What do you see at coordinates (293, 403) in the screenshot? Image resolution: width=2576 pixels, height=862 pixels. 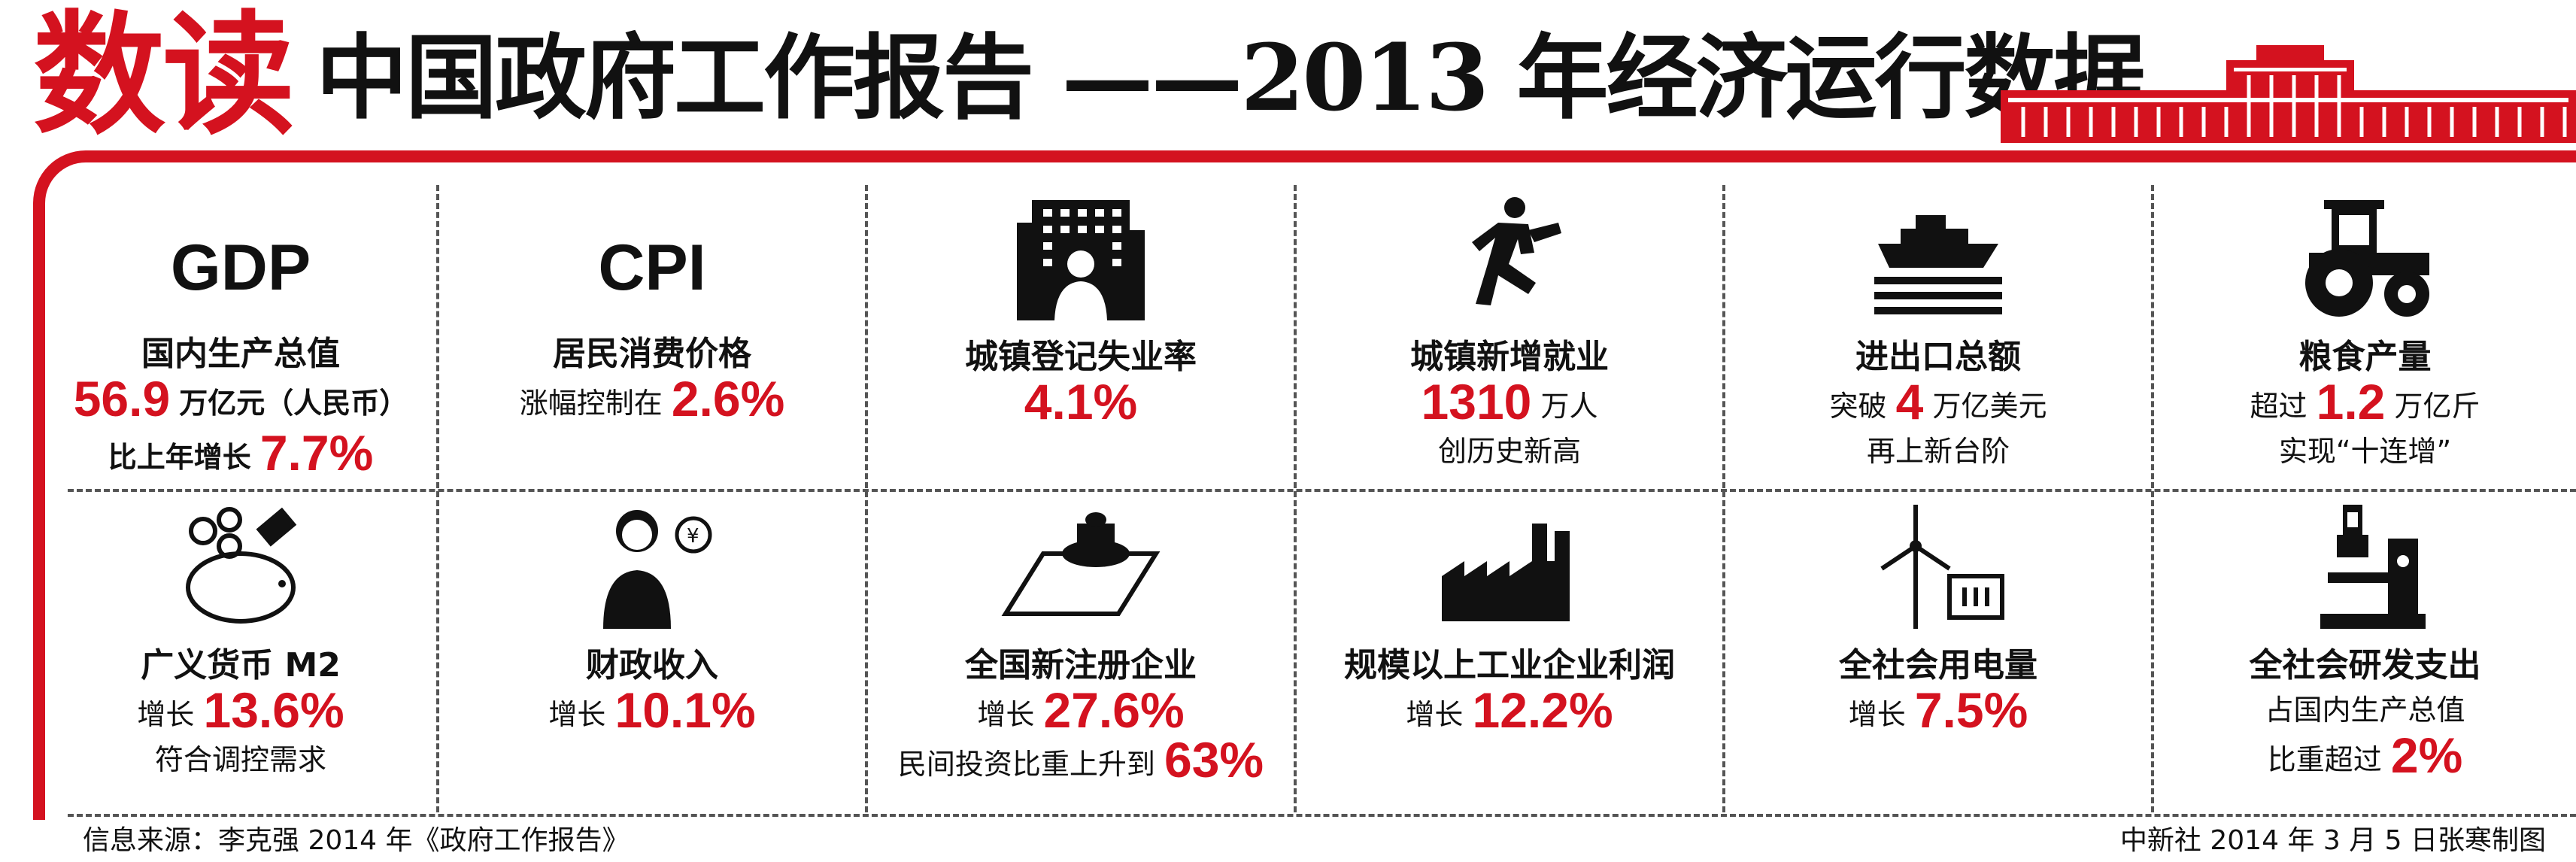 I see `stat-unit: 万亿元（人民币）` at bounding box center [293, 403].